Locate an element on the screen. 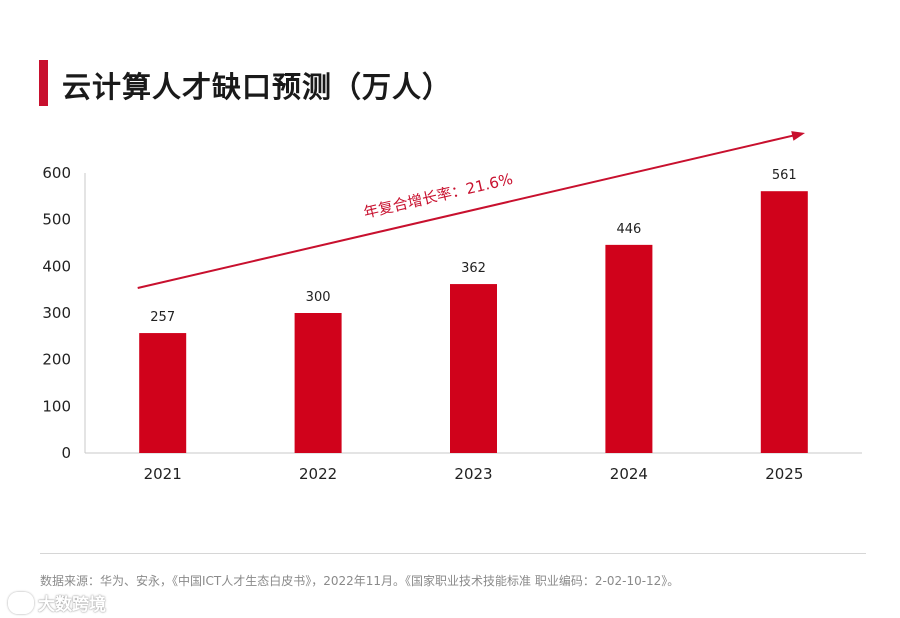 Image resolution: width=900 pixels, height=618 pixels. y-tick-label: 100 is located at coordinates (56, 406).